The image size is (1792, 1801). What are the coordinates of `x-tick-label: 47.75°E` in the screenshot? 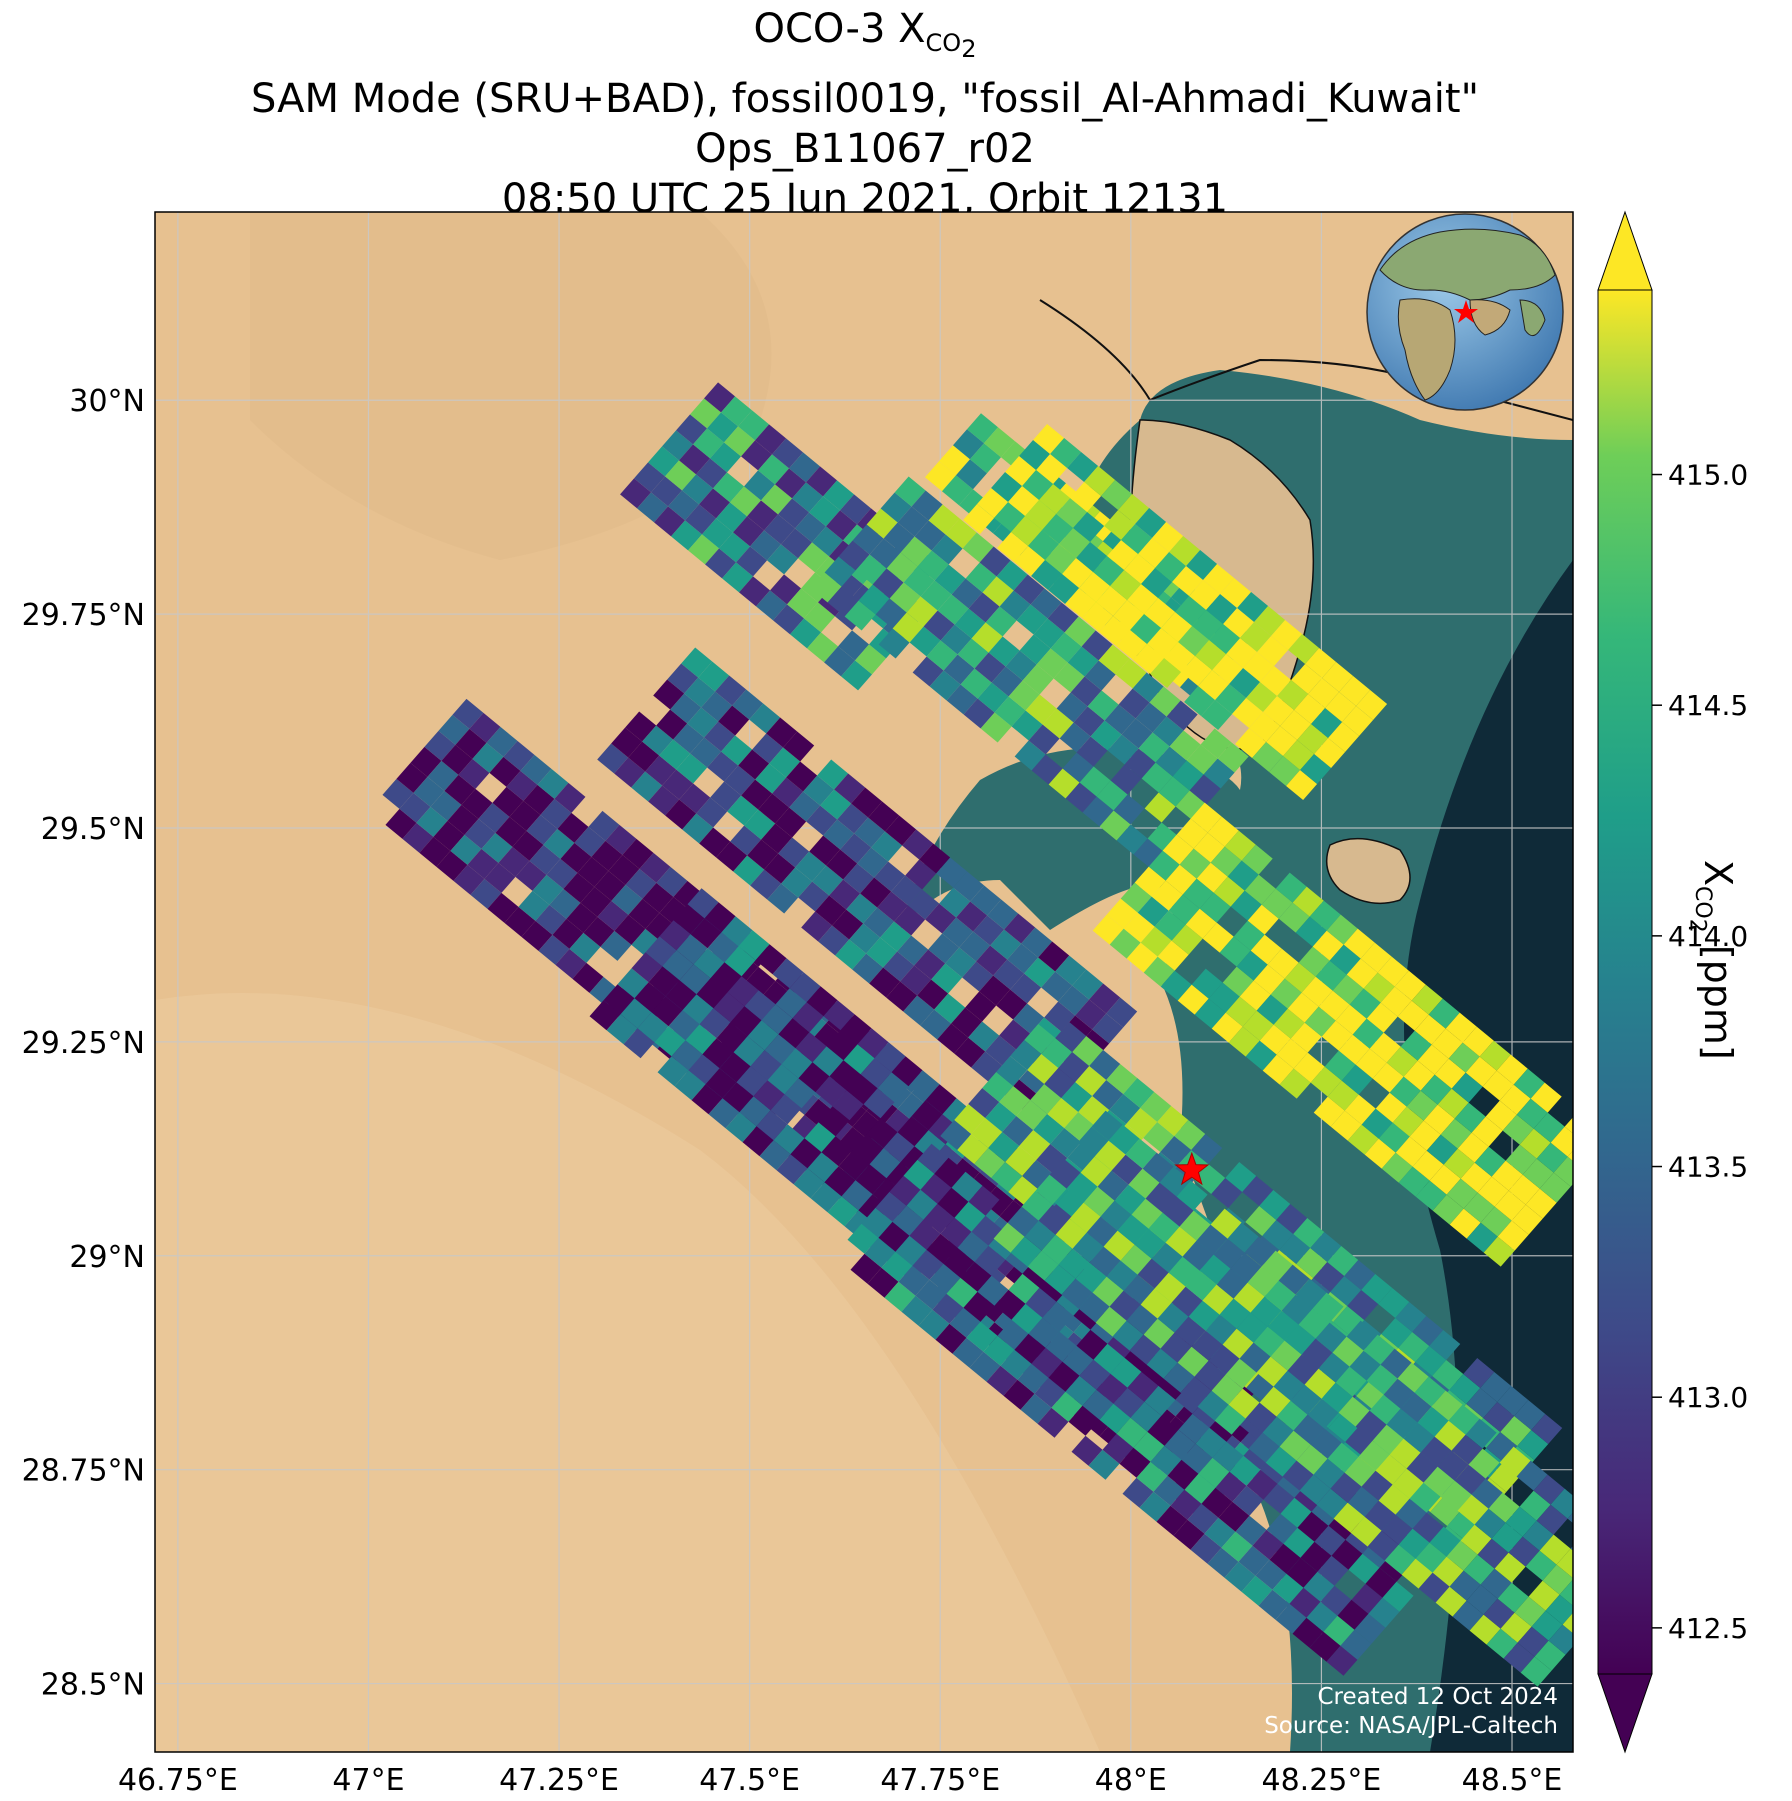 It's located at (940, 1780).